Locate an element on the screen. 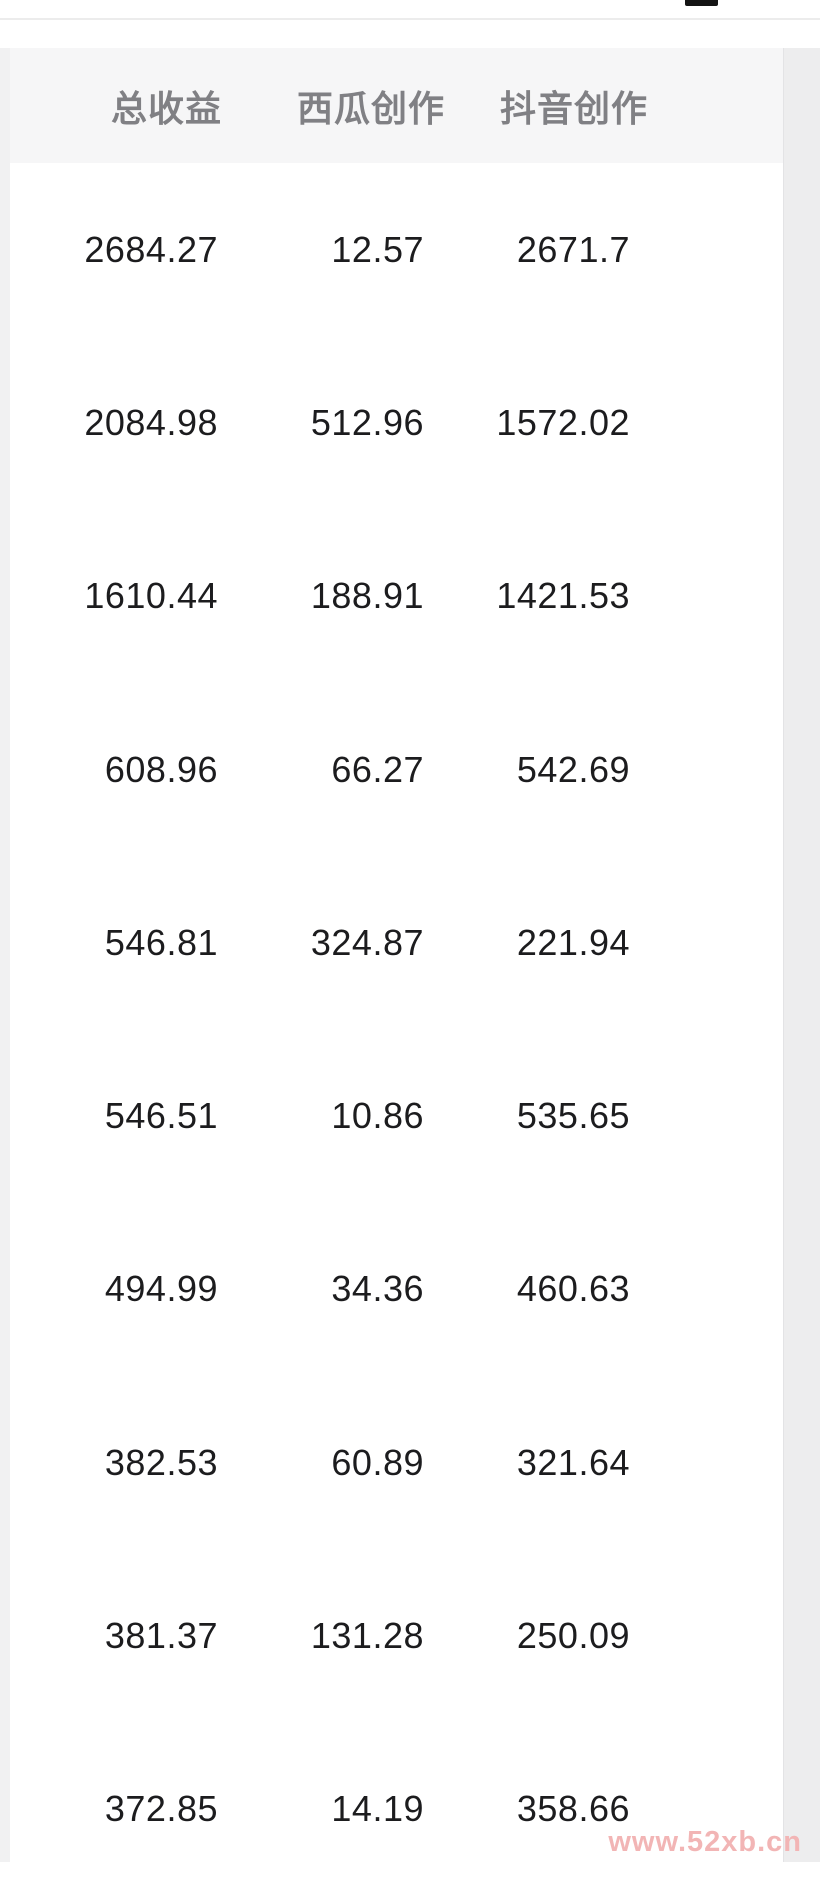 The height and width of the screenshot is (1896, 820). table-cell: 14.19 is located at coordinates (377, 1809).